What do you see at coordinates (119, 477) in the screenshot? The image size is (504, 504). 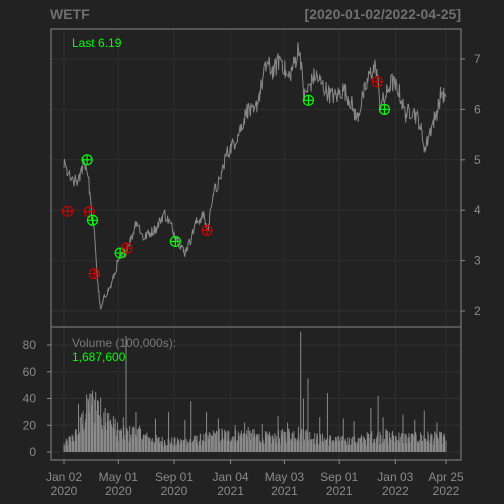 I see `x-tick-label: May 01` at bounding box center [119, 477].